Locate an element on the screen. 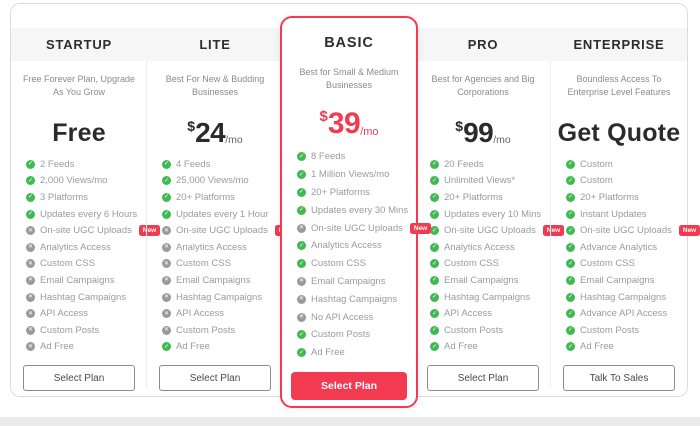  feature-item: ✓ Advance API Access is located at coordinates (623, 313).